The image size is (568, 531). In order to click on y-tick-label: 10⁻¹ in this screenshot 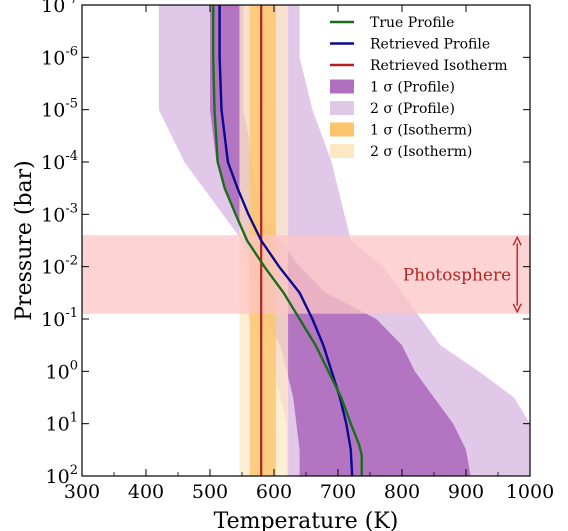, I will do `click(59, 318)`.